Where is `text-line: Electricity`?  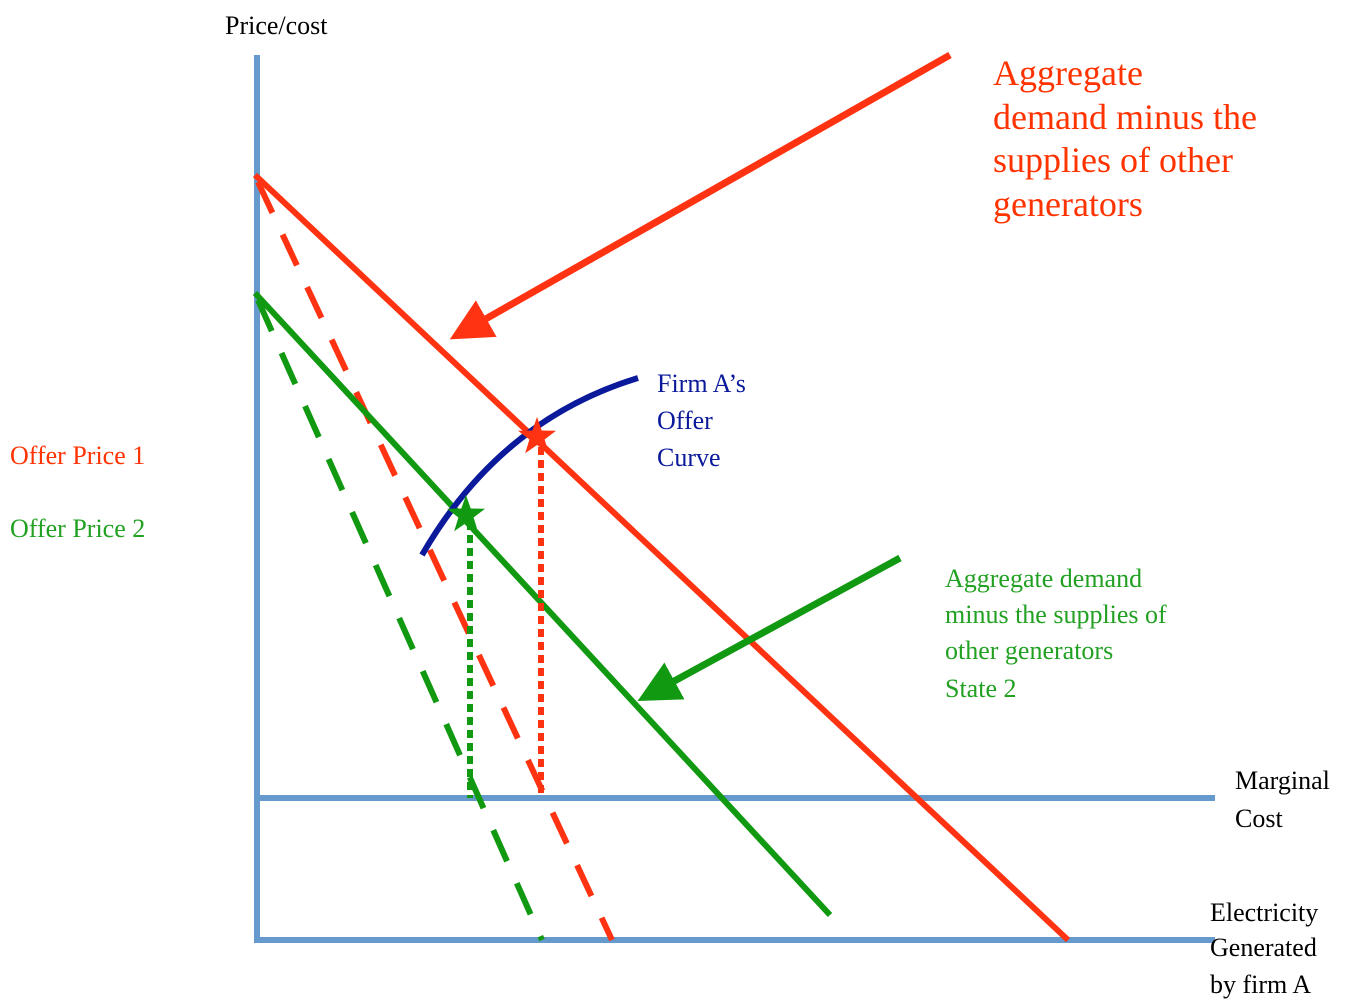
text-line: Electricity is located at coordinates (1264, 912).